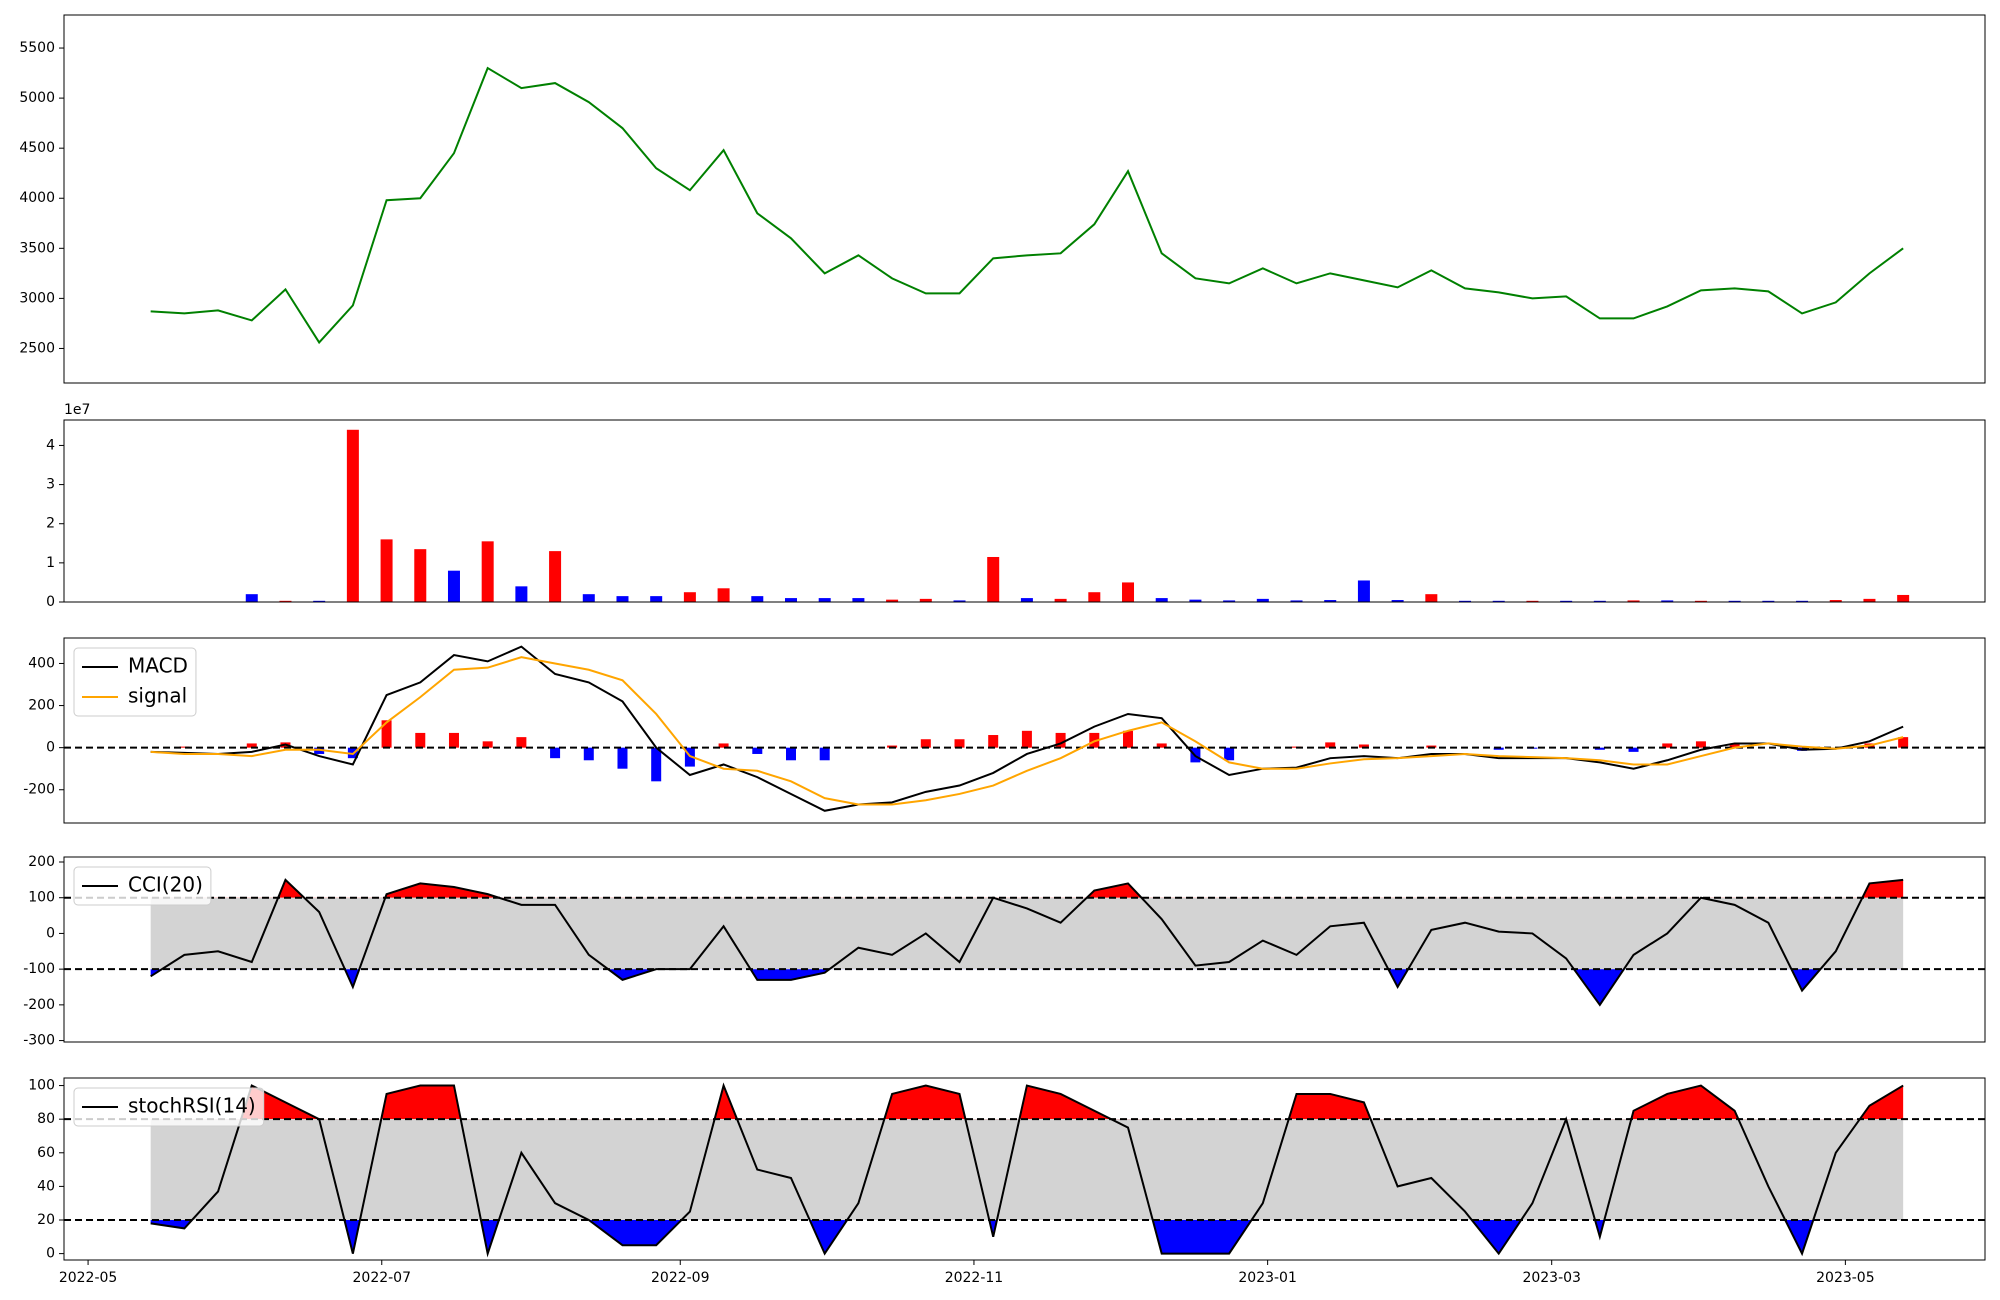  I want to click on offset-label: 1e7, so click(77, 410).